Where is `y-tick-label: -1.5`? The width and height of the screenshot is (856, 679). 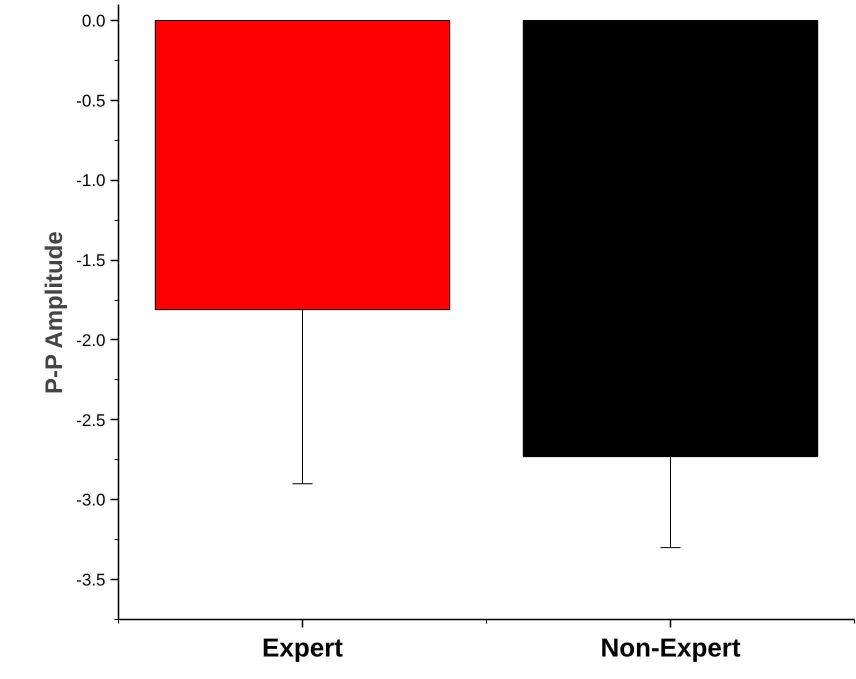 y-tick-label: -1.5 is located at coordinates (91, 260).